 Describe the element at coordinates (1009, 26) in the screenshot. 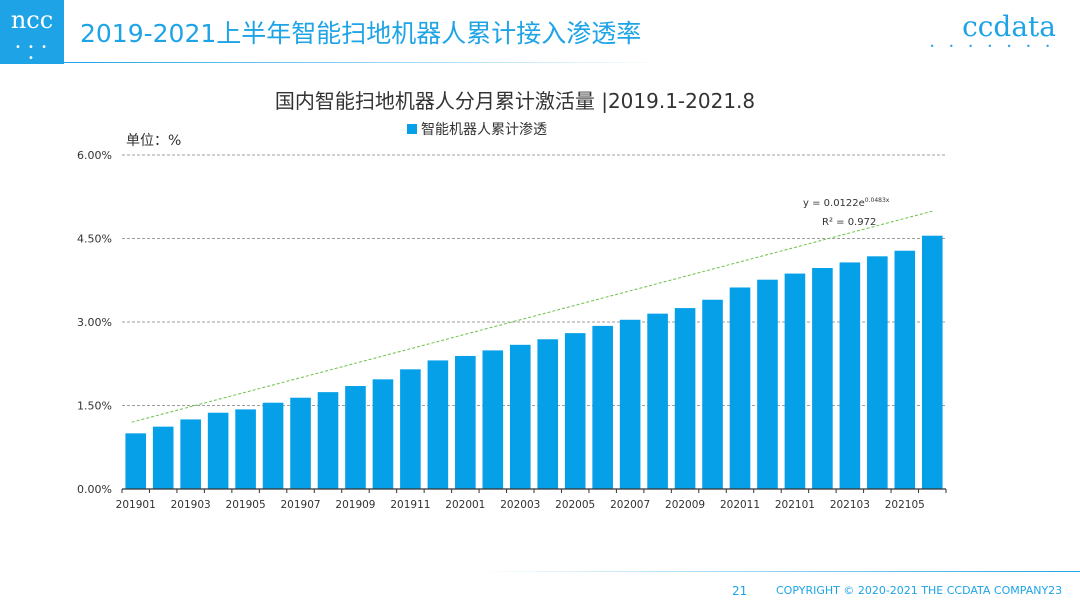

I see `ccdata-logo: ccdata` at that location.